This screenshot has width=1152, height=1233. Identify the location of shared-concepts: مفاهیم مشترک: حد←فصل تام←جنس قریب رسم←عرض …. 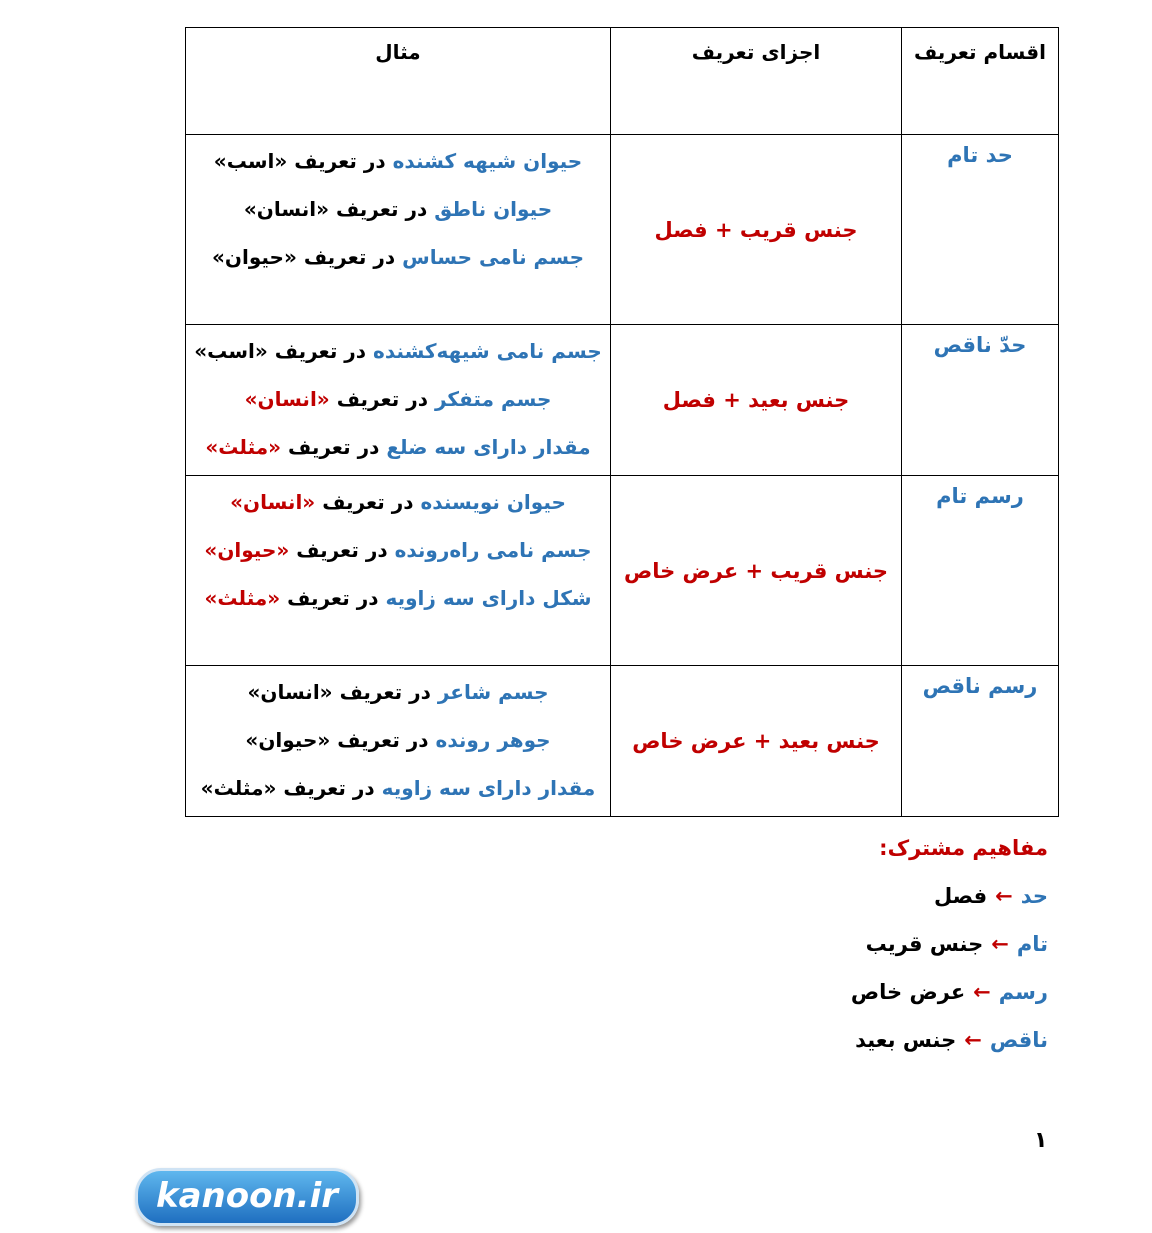
(949, 940).